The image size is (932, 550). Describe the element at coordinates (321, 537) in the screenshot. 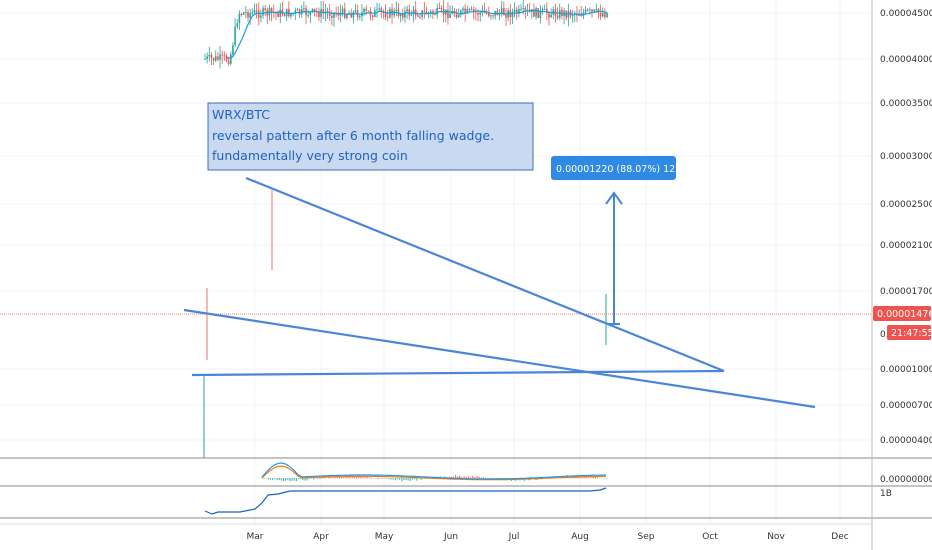

I see `month-tick-label: Apr` at that location.